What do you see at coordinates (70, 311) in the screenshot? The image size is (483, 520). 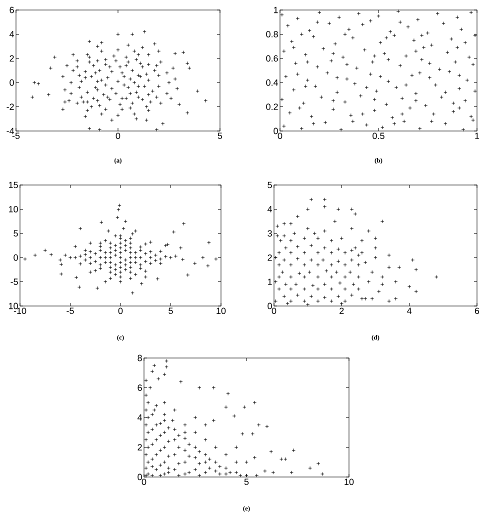 I see `x-tick-label: -5` at bounding box center [70, 311].